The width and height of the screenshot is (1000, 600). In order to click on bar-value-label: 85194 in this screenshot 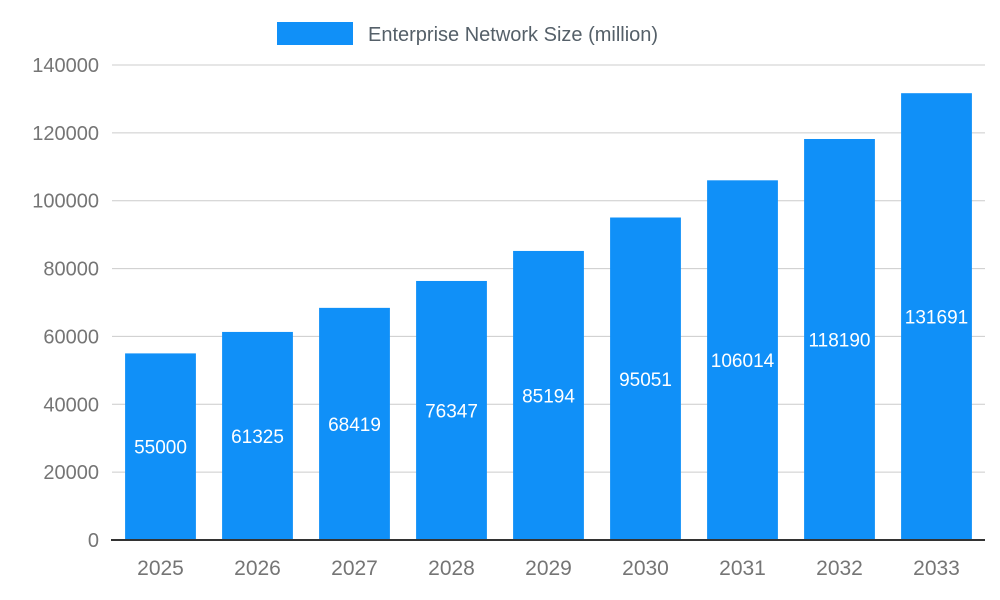, I will do `click(548, 396)`.